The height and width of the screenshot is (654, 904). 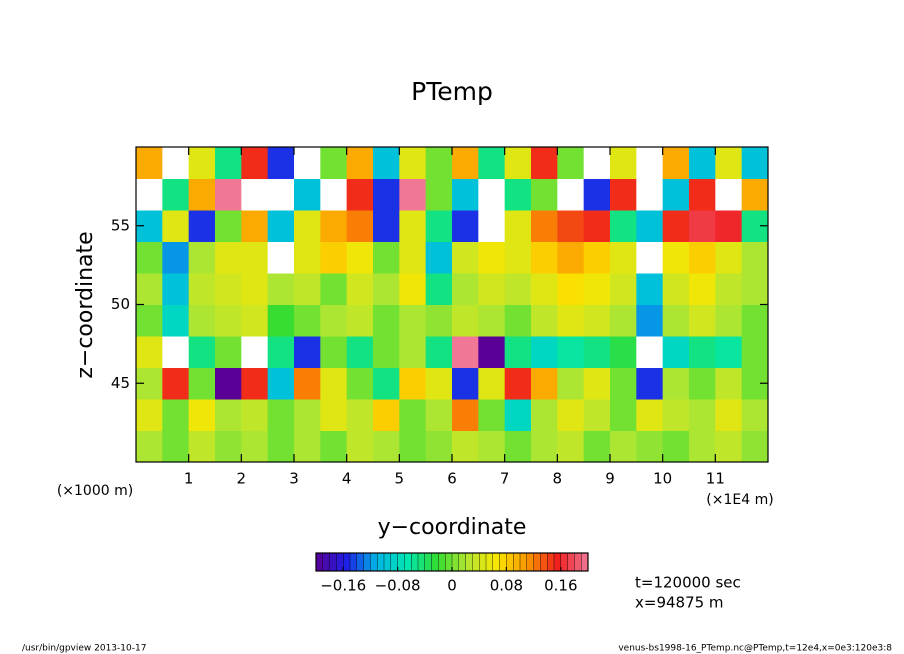 I want to click on y-unit: (×1000 m), so click(x=95, y=491).